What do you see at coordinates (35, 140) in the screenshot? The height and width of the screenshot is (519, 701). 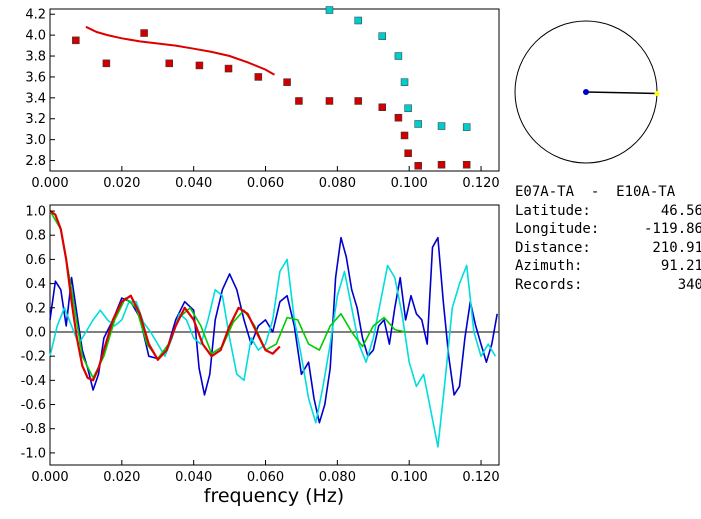 I see `dispersion-y-tick-label: 3.0` at bounding box center [35, 140].